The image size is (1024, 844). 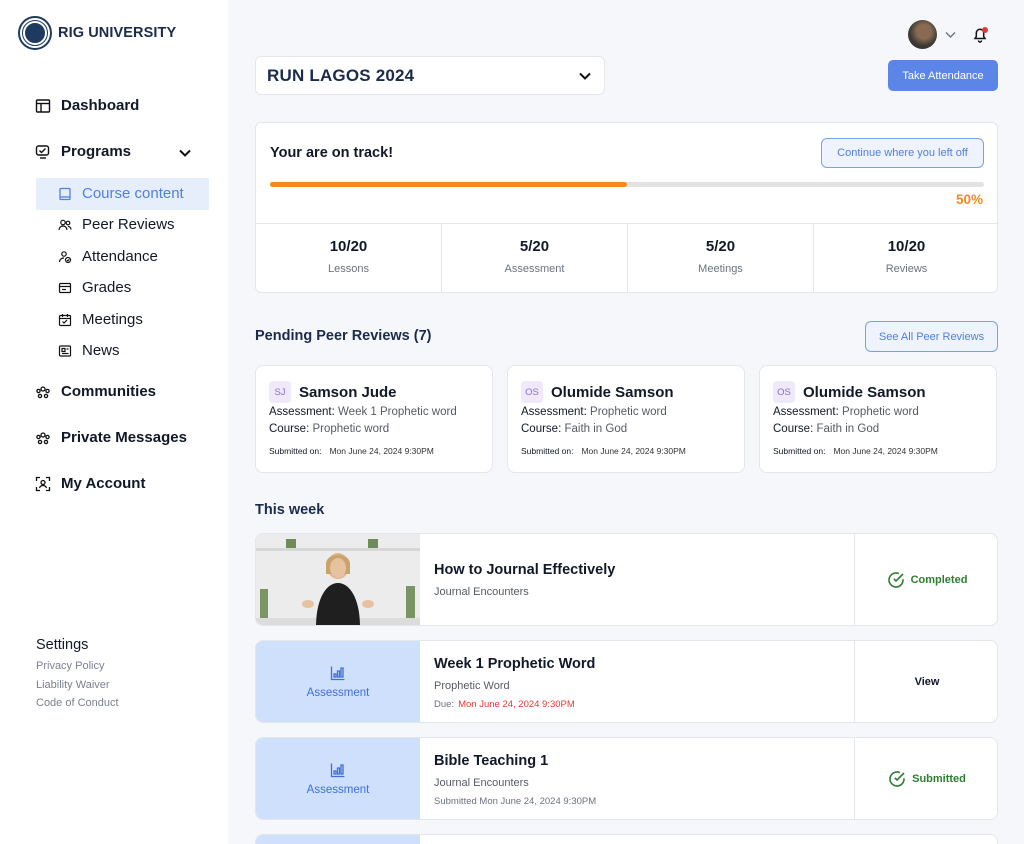 What do you see at coordinates (117, 33) in the screenshot?
I see `brand-name: RIG UNIVERSITY` at bounding box center [117, 33].